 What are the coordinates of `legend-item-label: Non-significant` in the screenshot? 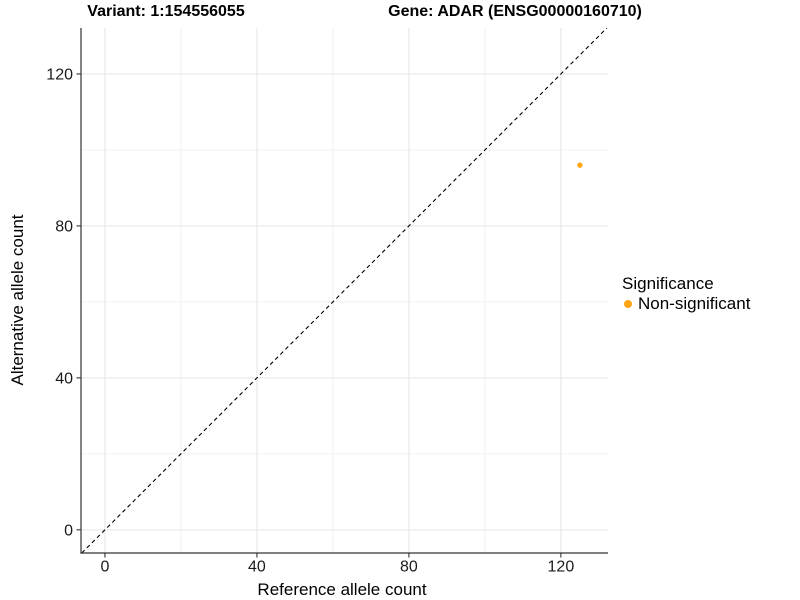 It's located at (694, 303).